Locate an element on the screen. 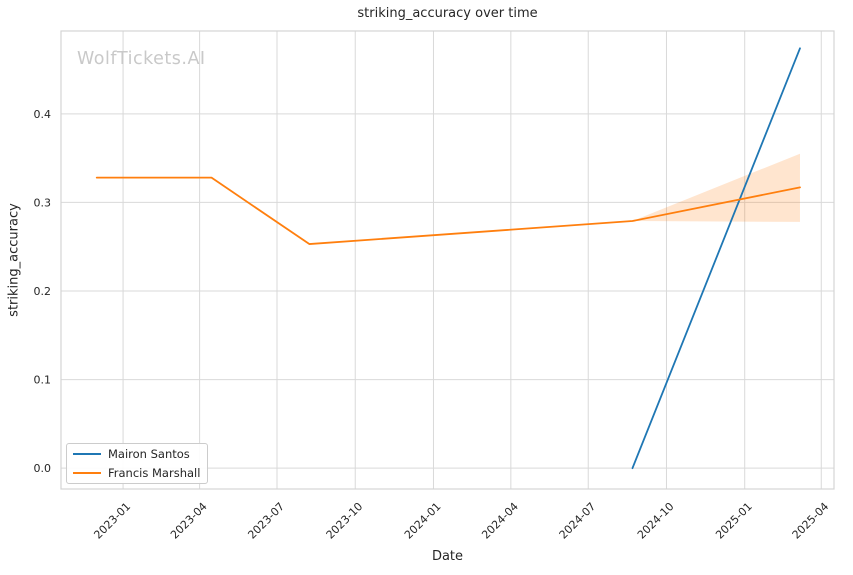 The width and height of the screenshot is (853, 575). y-tick-label: 0.3 is located at coordinates (43, 202).